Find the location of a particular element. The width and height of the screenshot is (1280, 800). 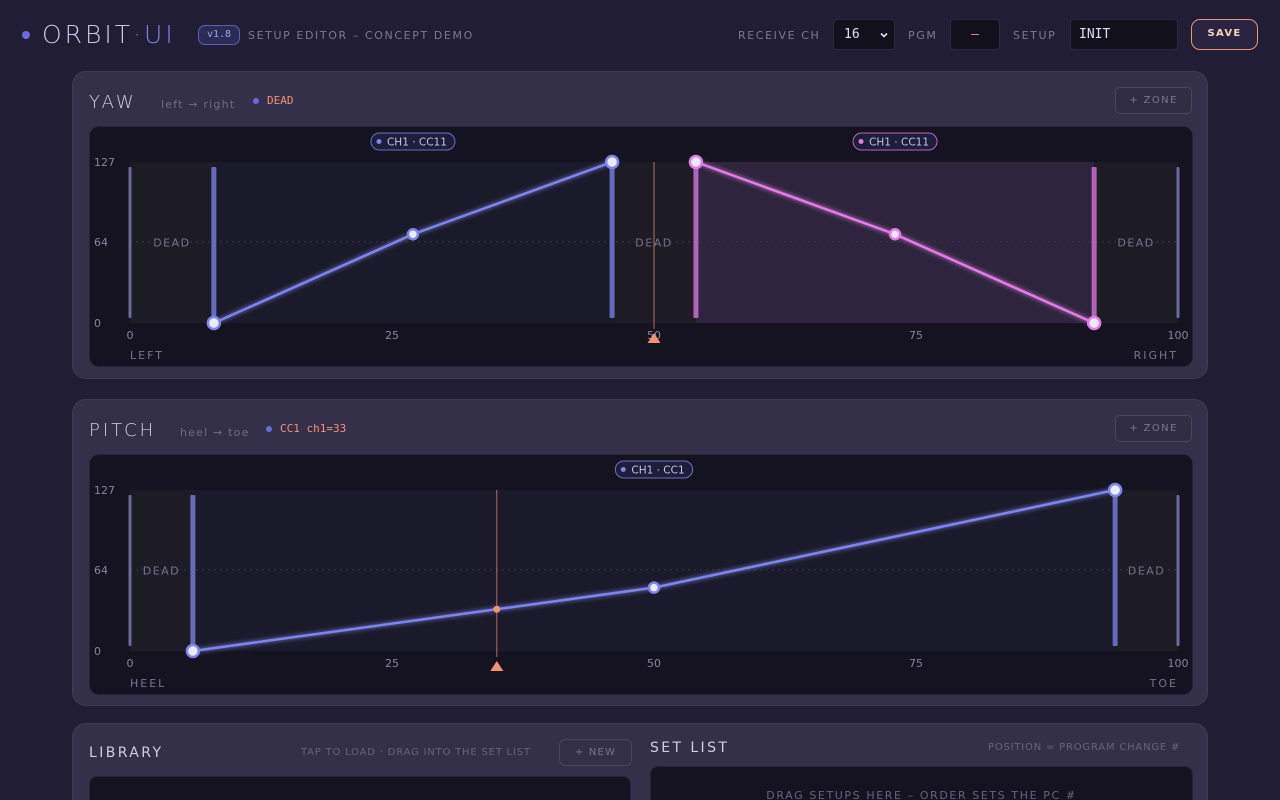

receive-channel-value: 16 is located at coordinates (852, 34).